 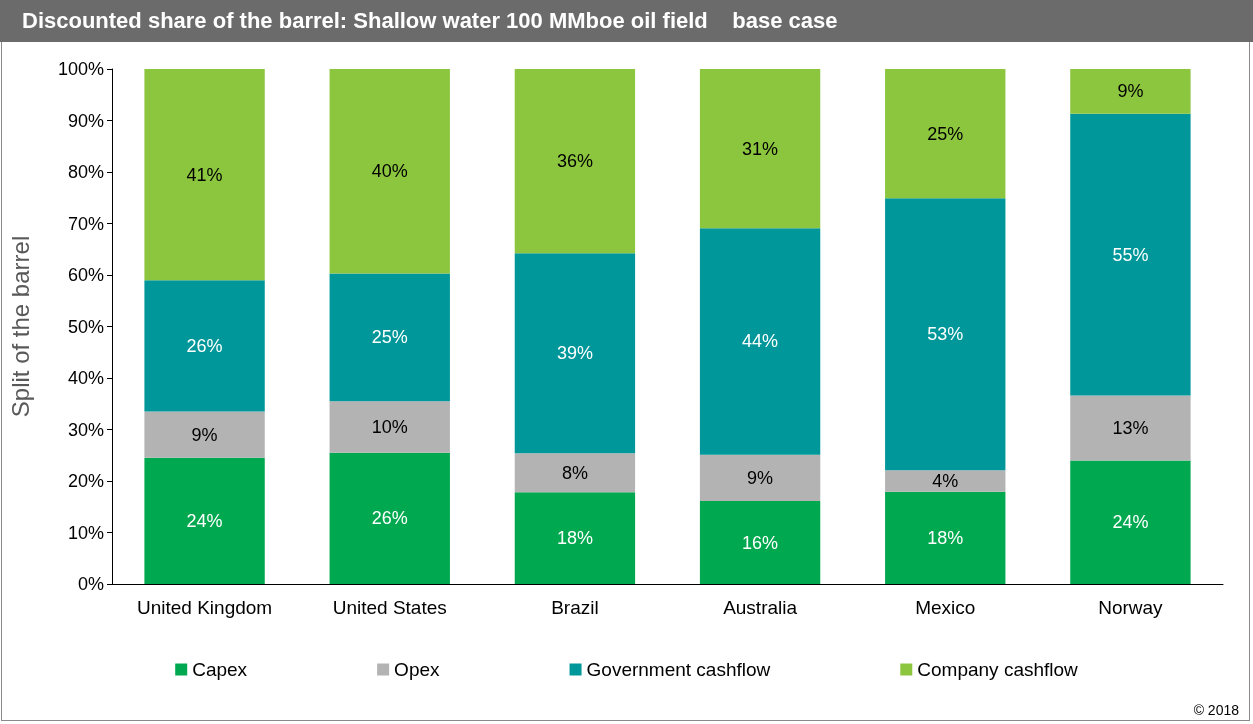 I want to click on y-tick-label: 10%, so click(x=85, y=532).